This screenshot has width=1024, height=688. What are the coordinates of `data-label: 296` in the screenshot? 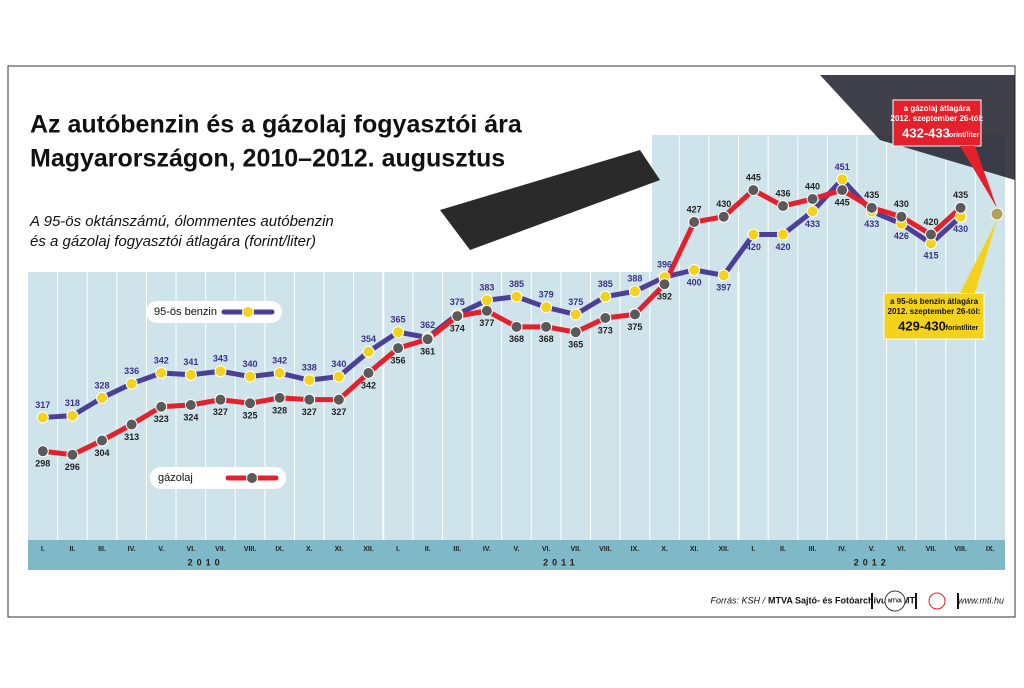 It's located at (72, 467).